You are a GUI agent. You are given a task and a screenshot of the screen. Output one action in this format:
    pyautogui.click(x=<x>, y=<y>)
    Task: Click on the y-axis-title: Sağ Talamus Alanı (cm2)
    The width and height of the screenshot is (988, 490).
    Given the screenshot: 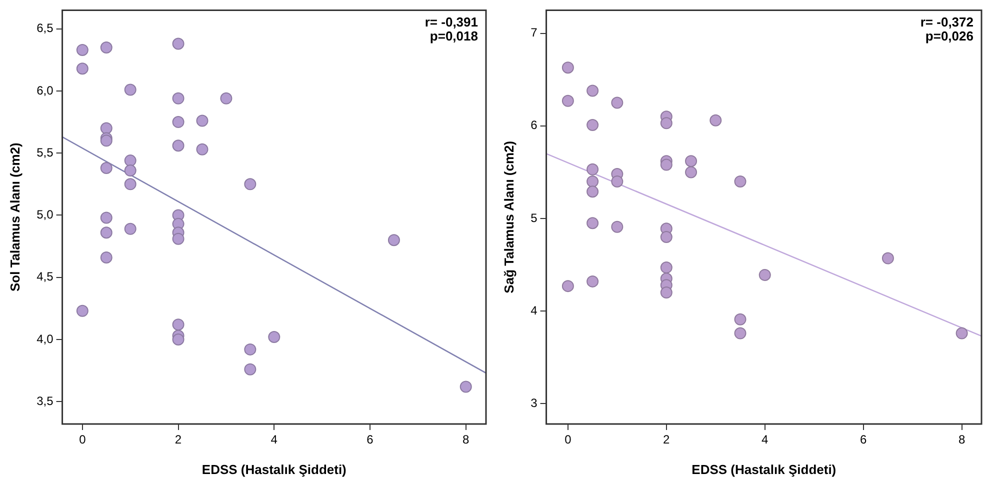 What is the action you would take?
    pyautogui.click(x=508, y=217)
    